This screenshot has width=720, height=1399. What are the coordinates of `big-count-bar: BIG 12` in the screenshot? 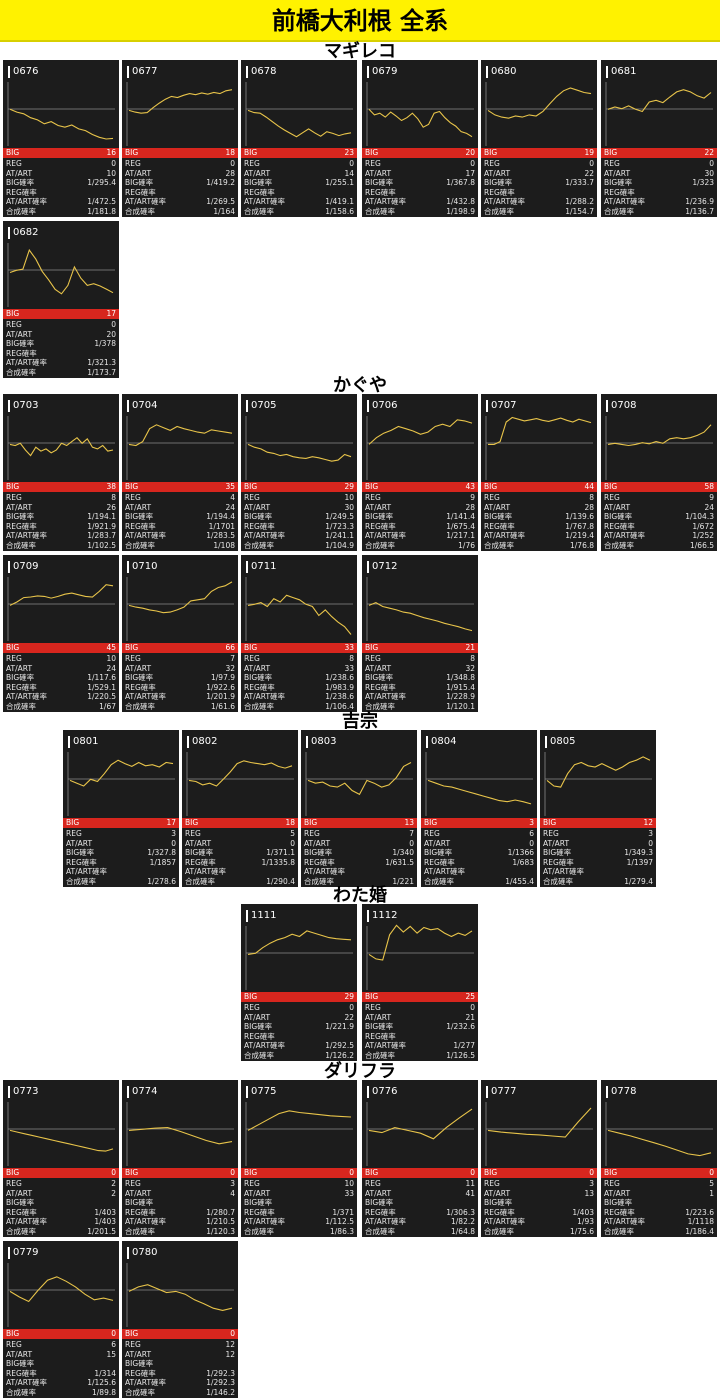 It's located at (598, 823).